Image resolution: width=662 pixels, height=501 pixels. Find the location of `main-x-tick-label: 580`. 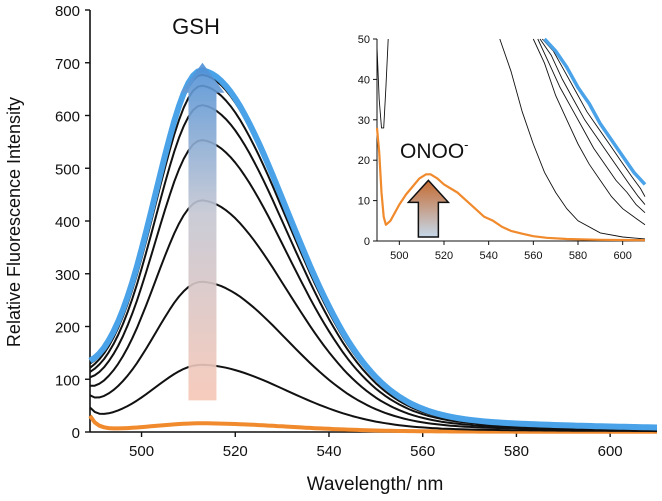

main-x-tick-label: 580 is located at coordinates (516, 451).